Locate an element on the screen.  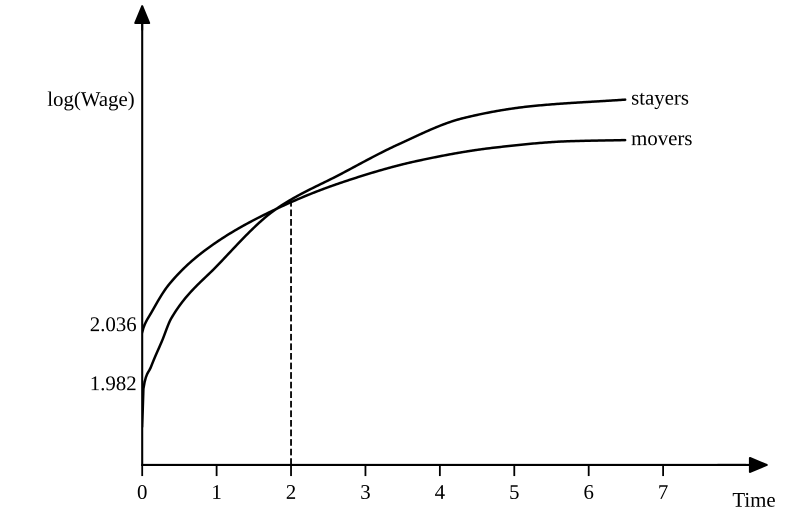
x-tick-label: 2 is located at coordinates (291, 492).